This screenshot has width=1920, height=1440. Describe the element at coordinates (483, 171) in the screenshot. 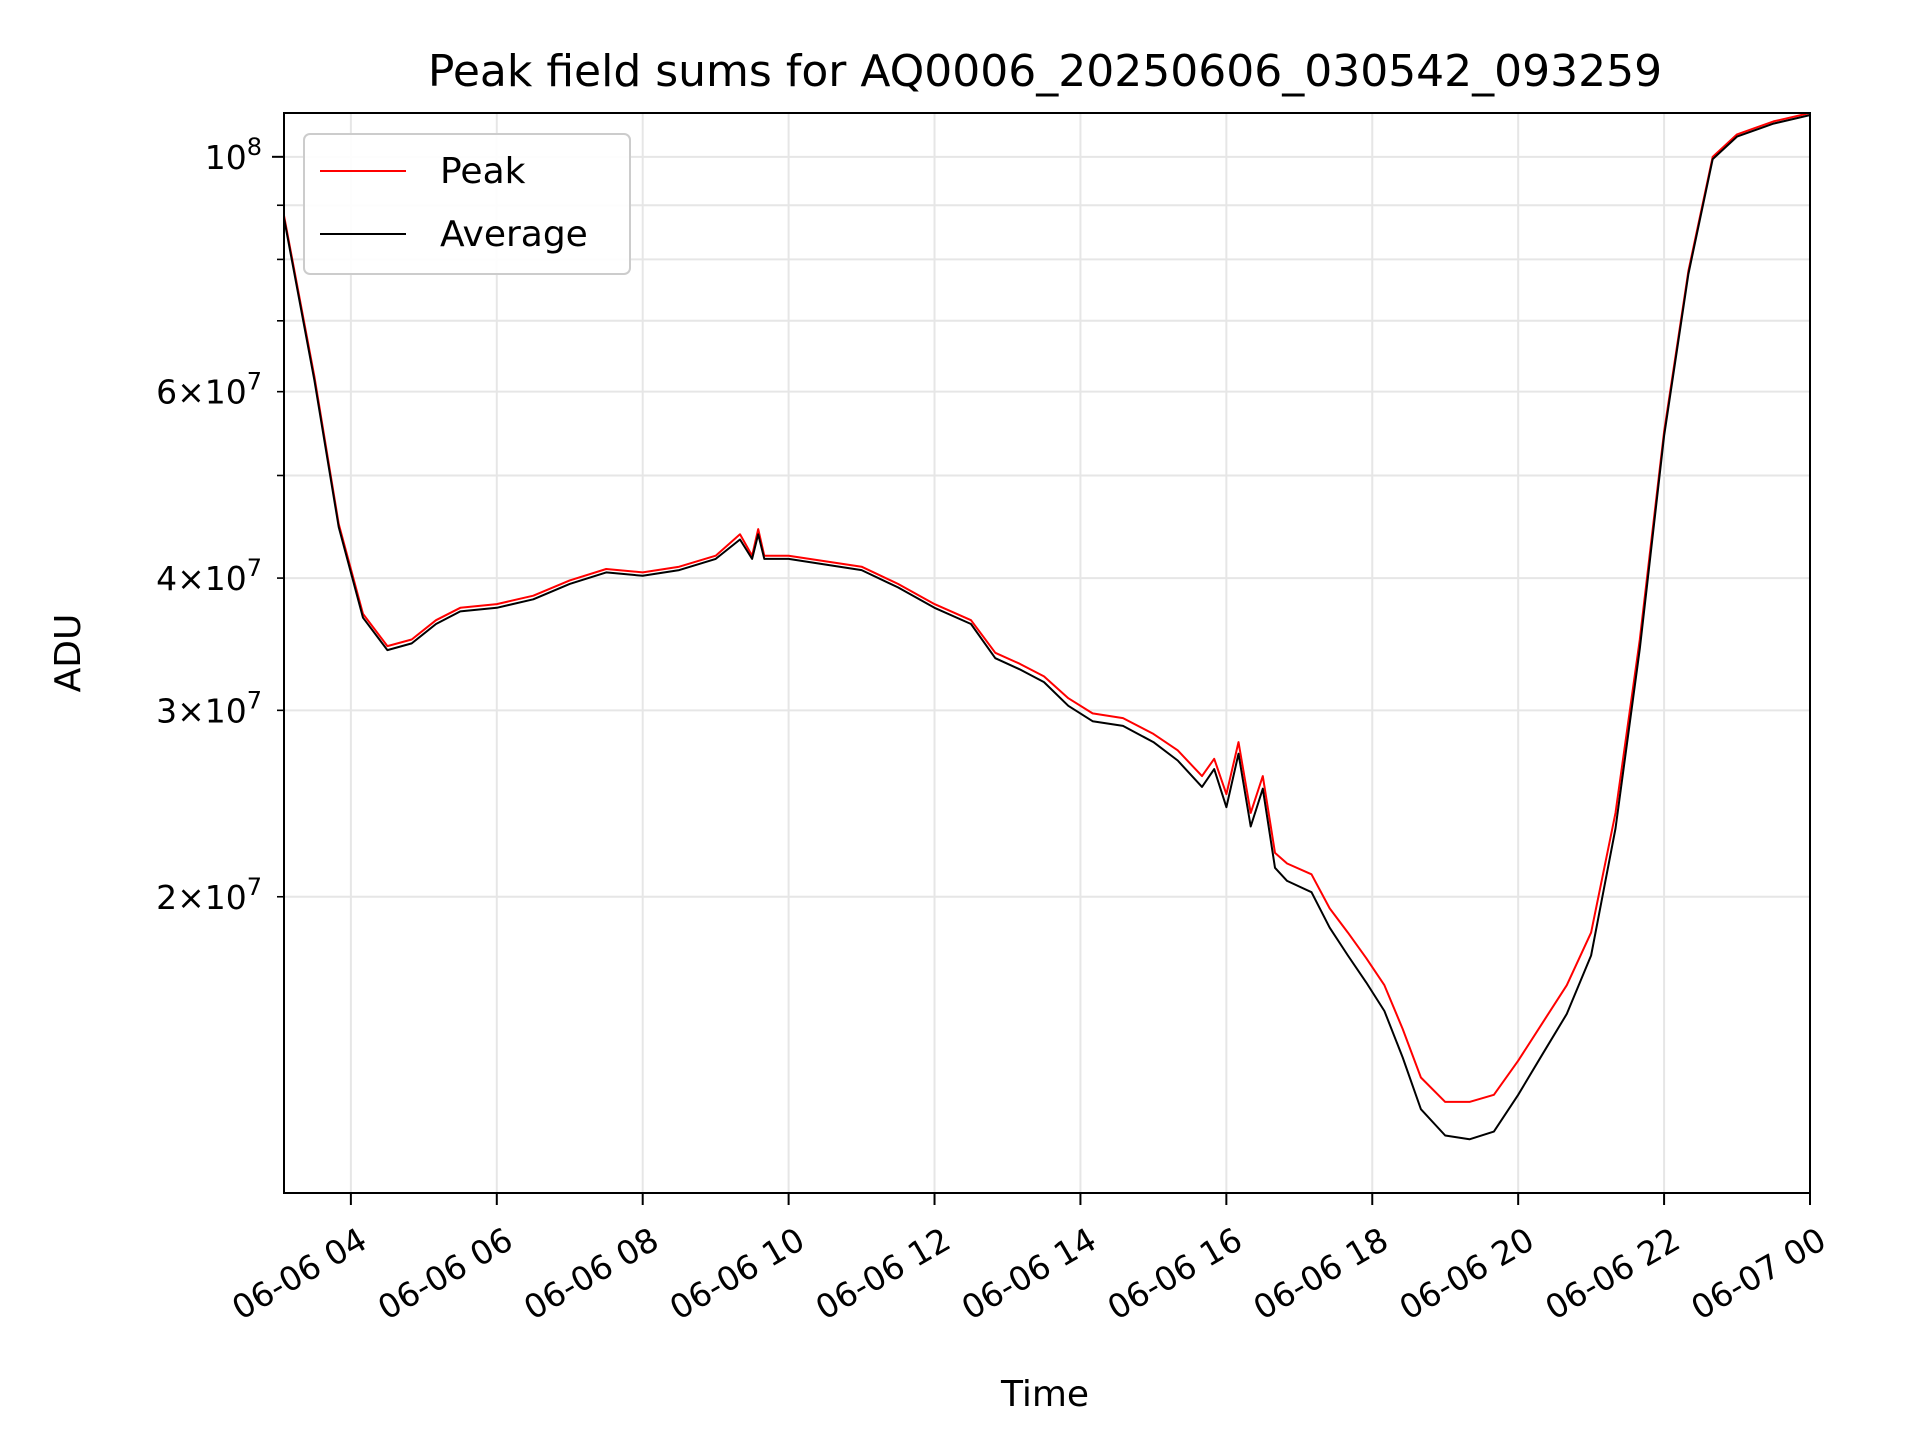

I see `legend-label-peak: Peak` at that location.